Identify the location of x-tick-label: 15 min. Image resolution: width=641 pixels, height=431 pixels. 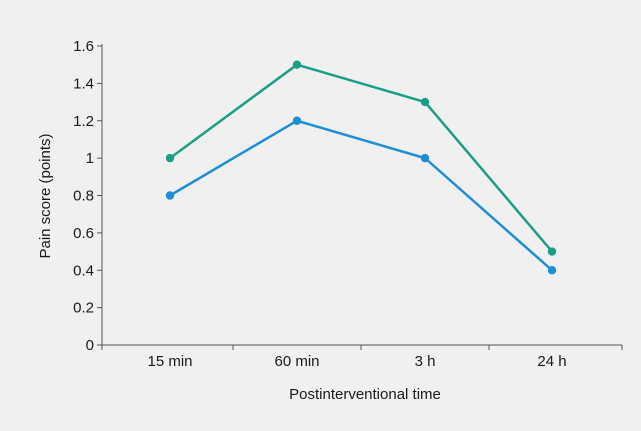
(169, 361).